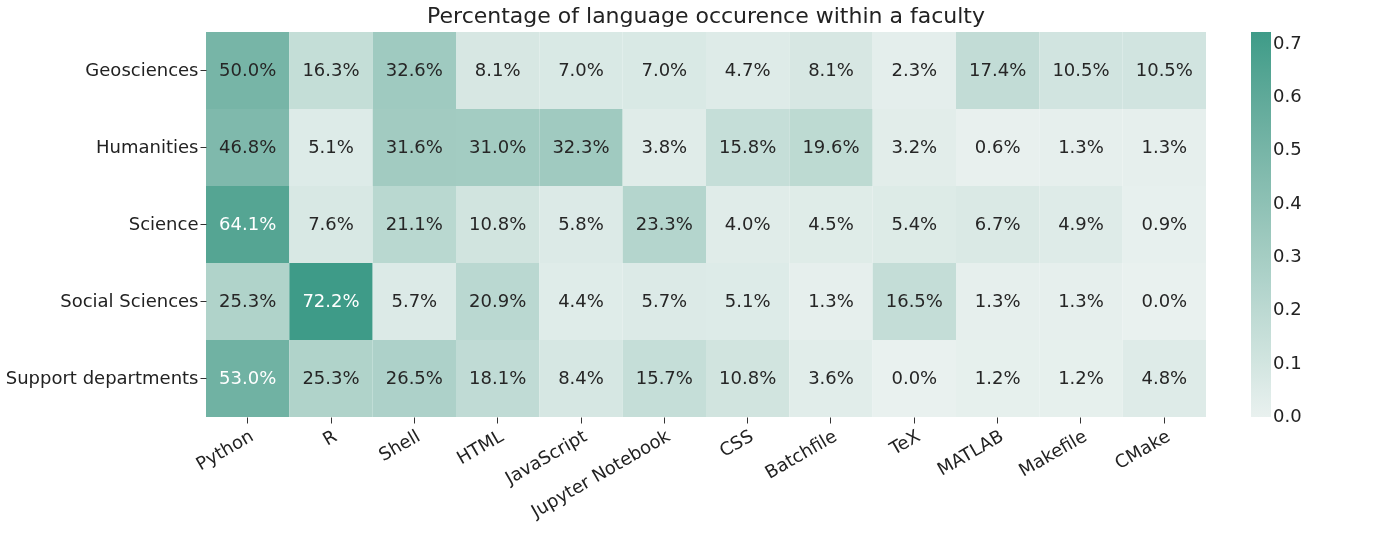 Image resolution: width=1380 pixels, height=544 pixels. I want to click on x-tick-label: TeX, so click(904, 442).